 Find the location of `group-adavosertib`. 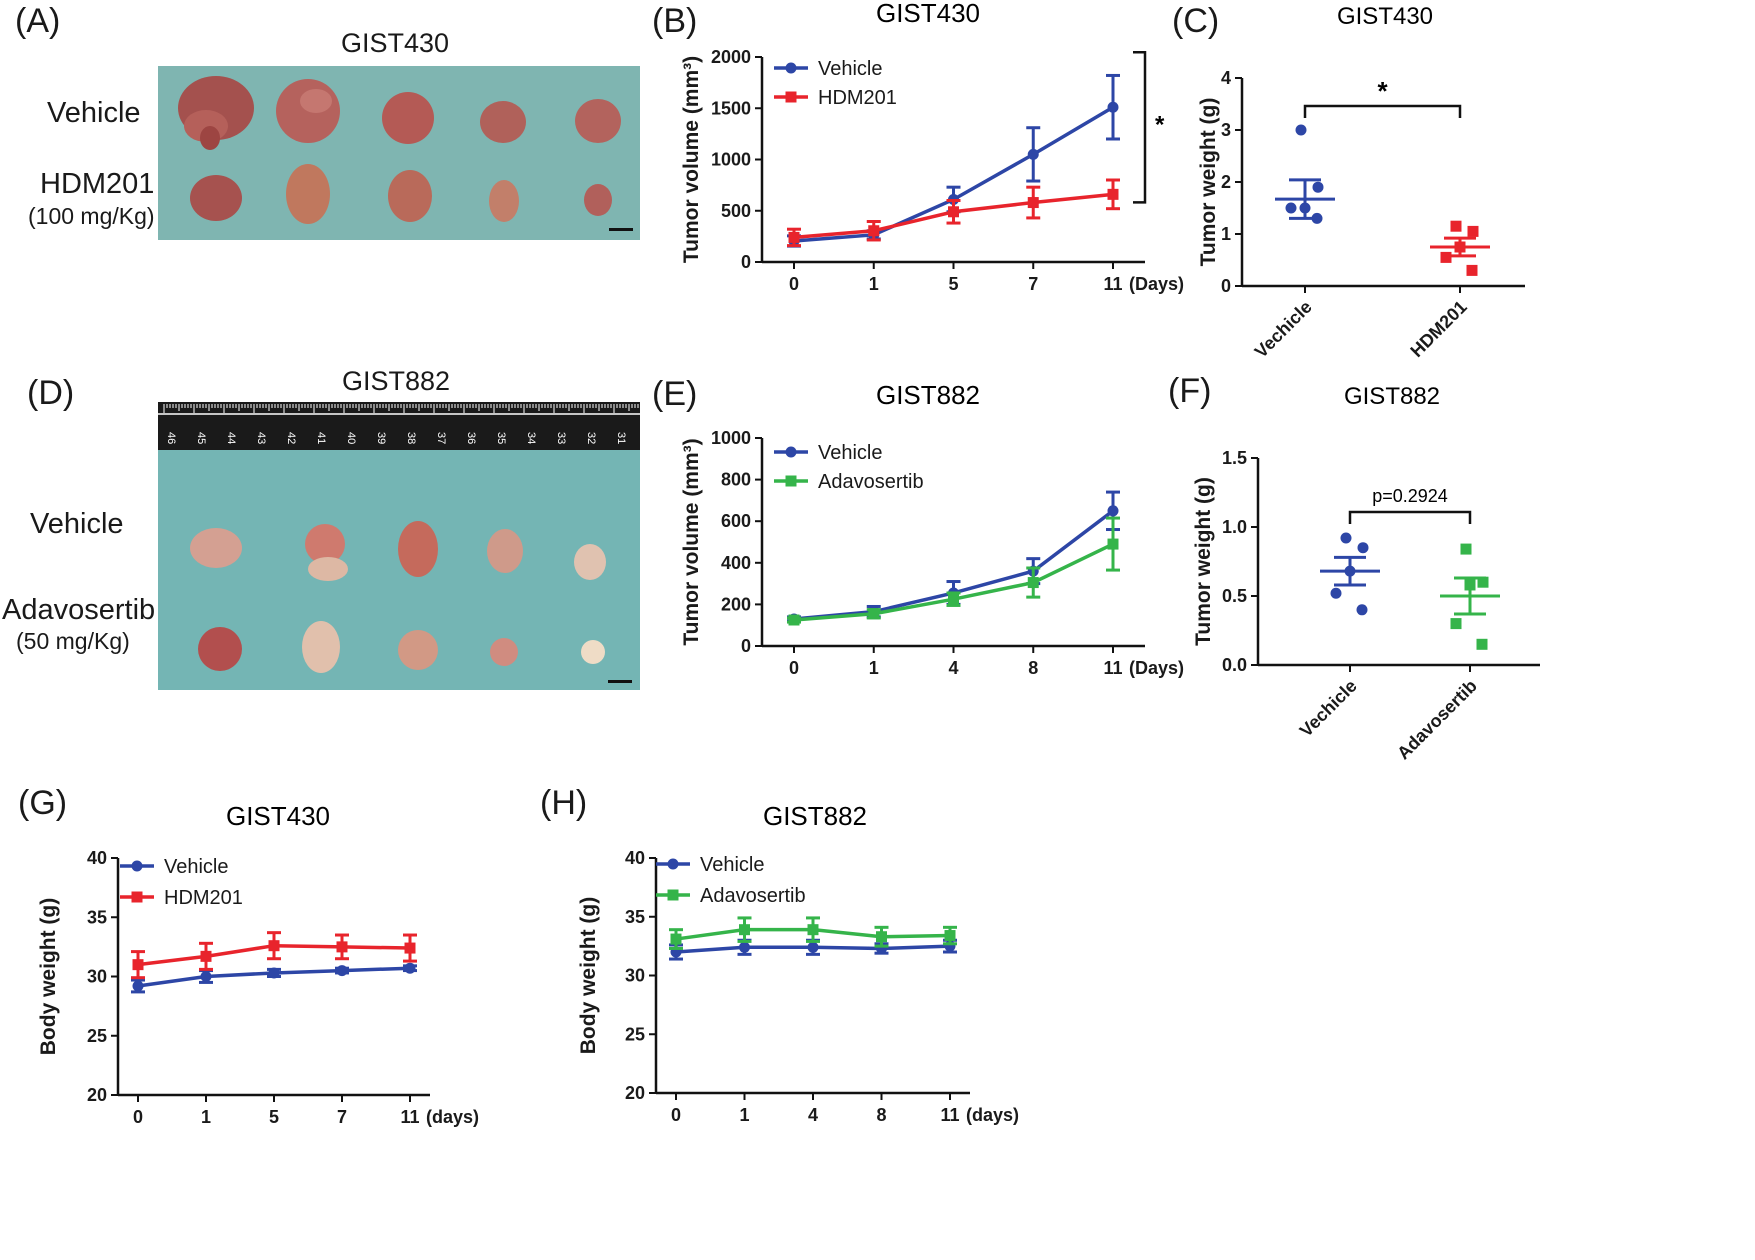

group-adavosertib is located at coordinates (1470, 596).